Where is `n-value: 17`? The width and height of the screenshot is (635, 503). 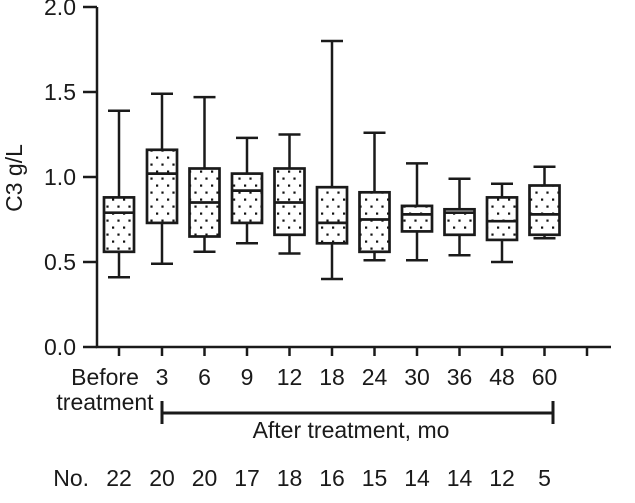
n-value: 17 is located at coordinates (247, 478).